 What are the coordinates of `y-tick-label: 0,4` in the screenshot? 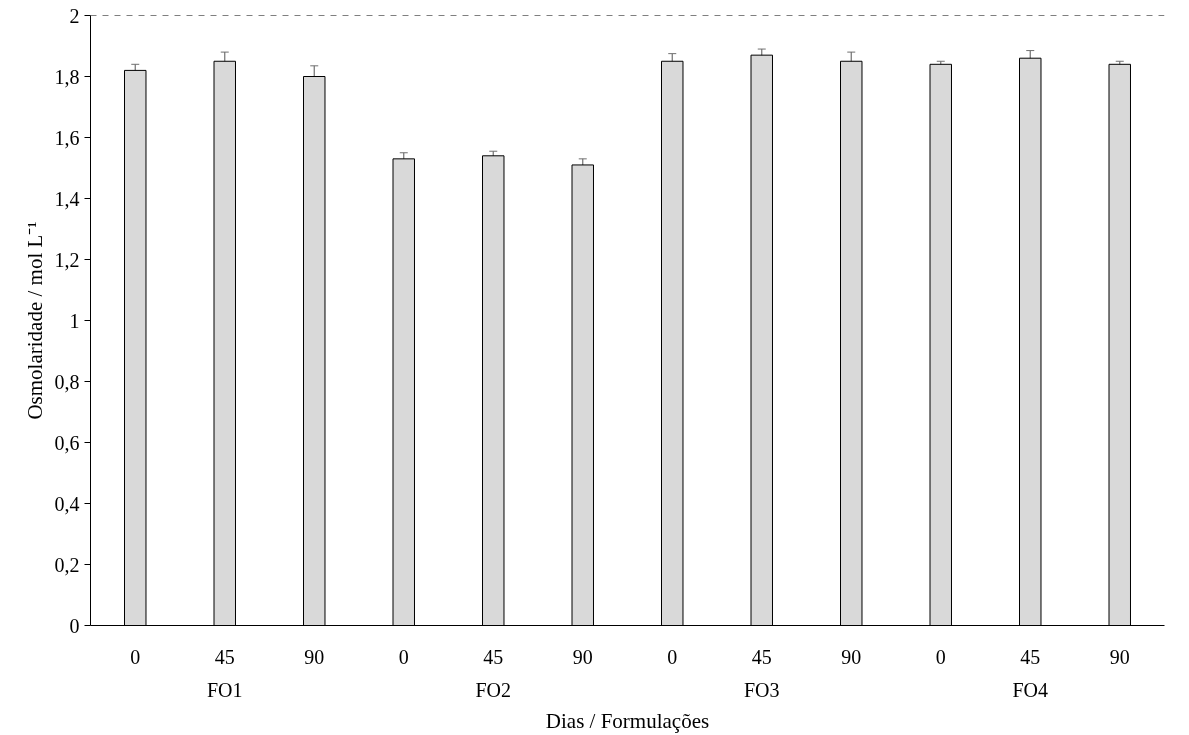 It's located at (67, 503).